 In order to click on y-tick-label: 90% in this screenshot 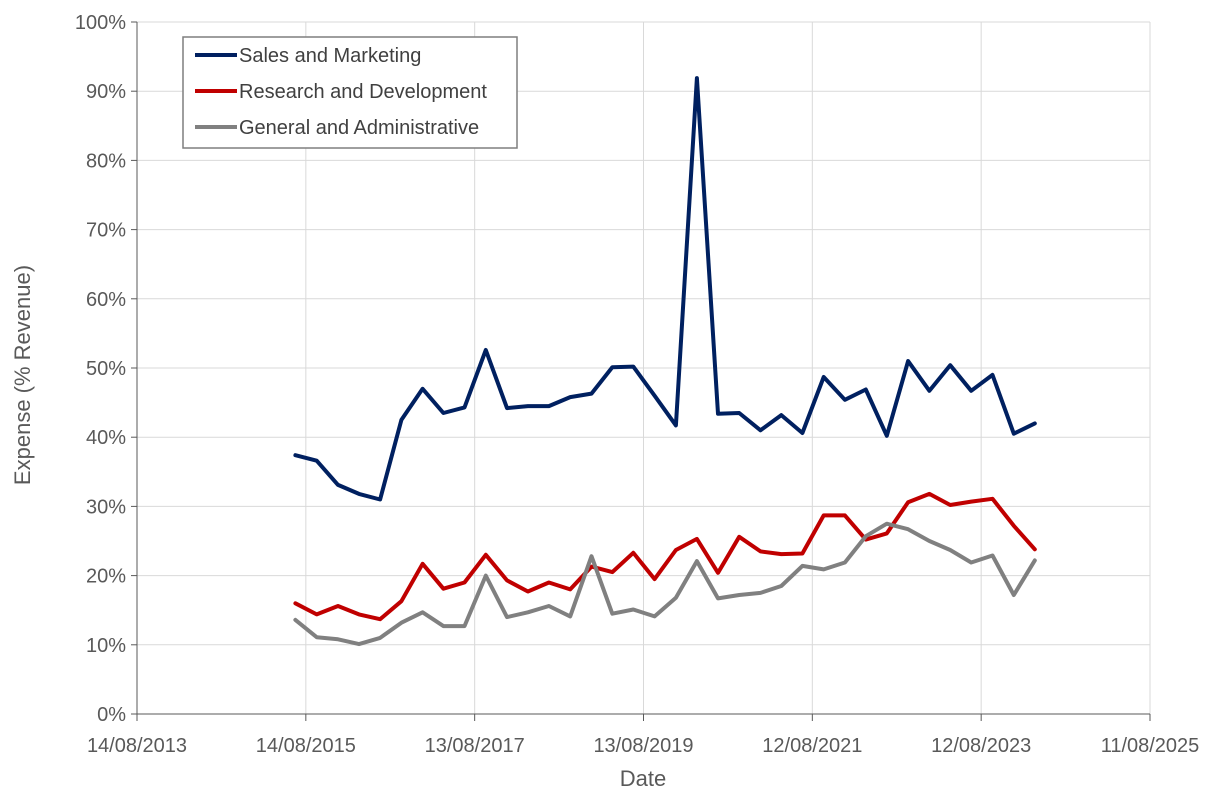, I will do `click(106, 92)`.